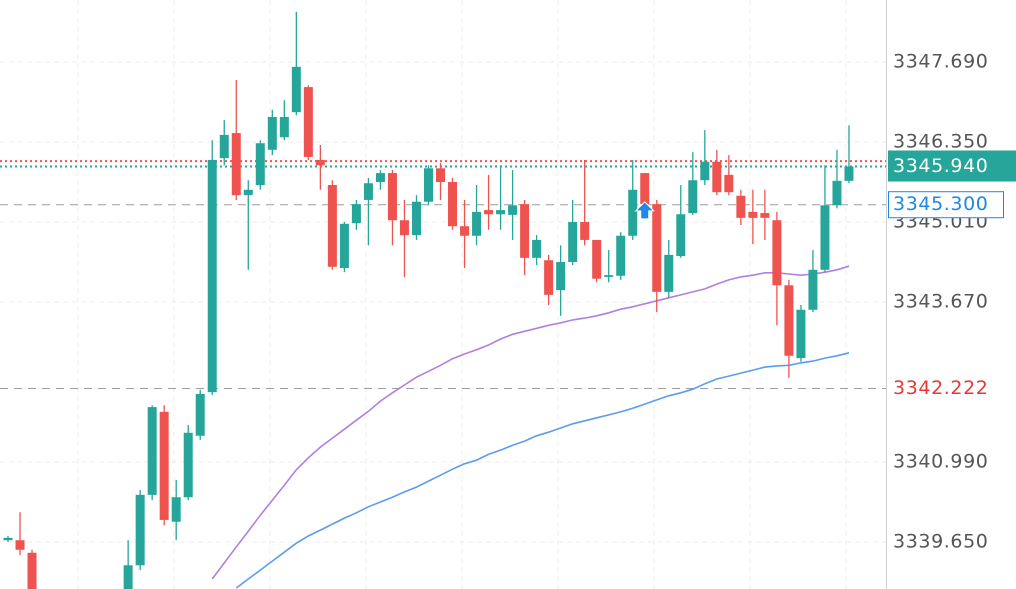  Describe the element at coordinates (940, 142) in the screenshot. I see `y-tick-label: 3346.350` at that location.